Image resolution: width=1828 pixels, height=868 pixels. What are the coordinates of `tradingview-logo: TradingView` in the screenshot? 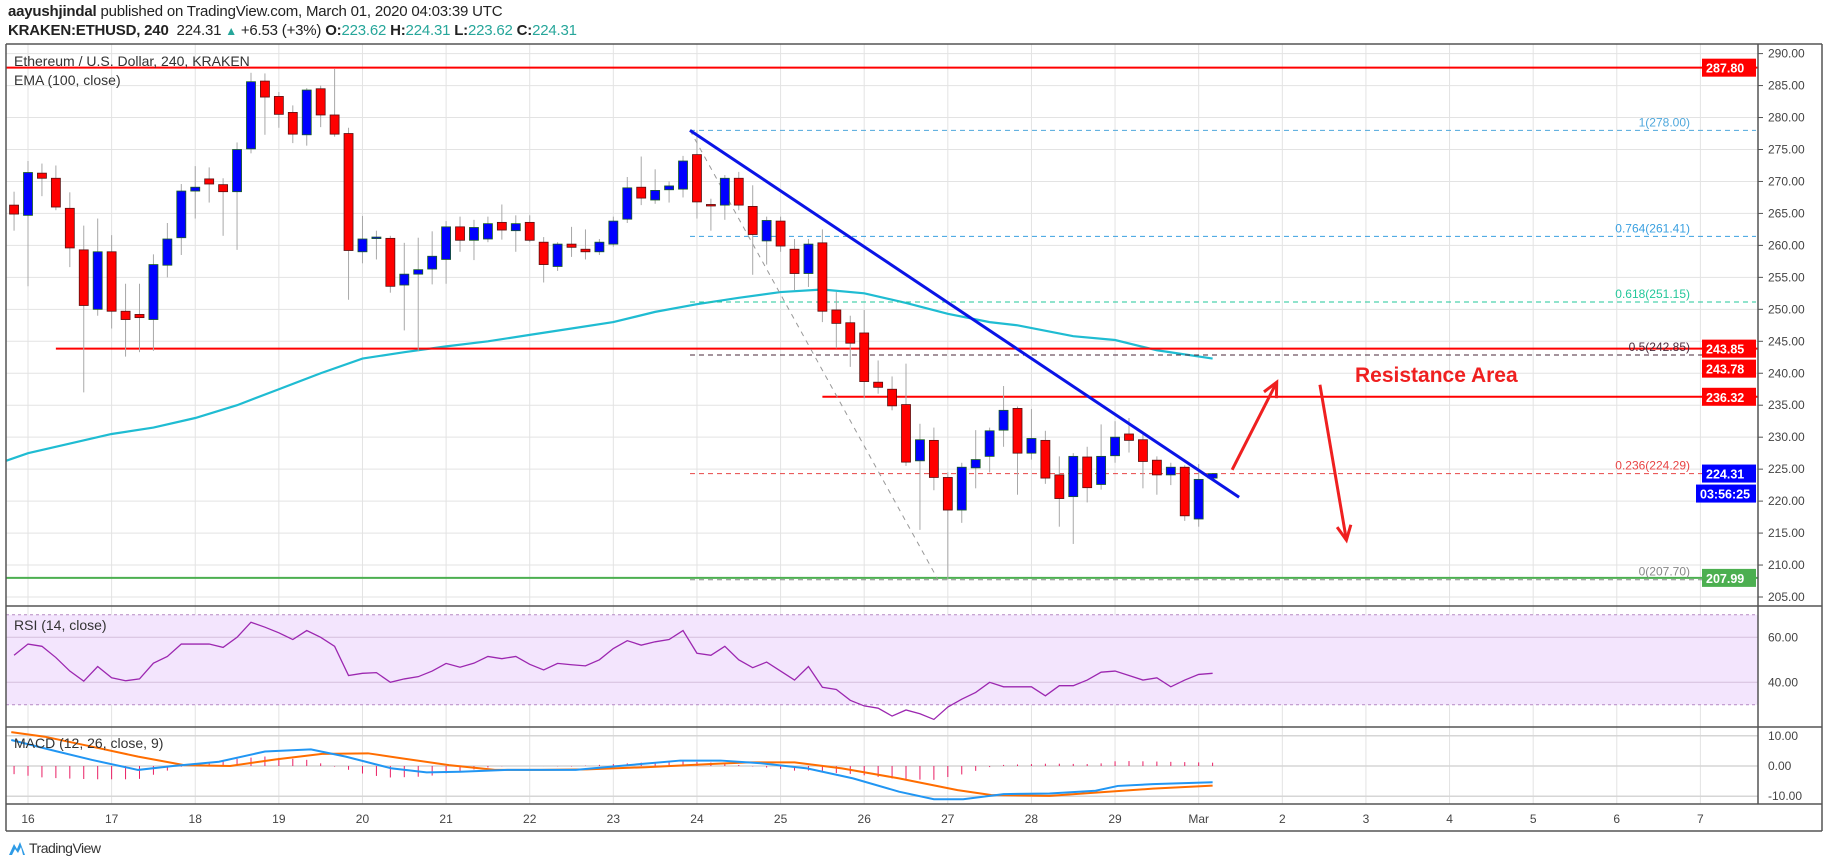 It's located at (54, 848).